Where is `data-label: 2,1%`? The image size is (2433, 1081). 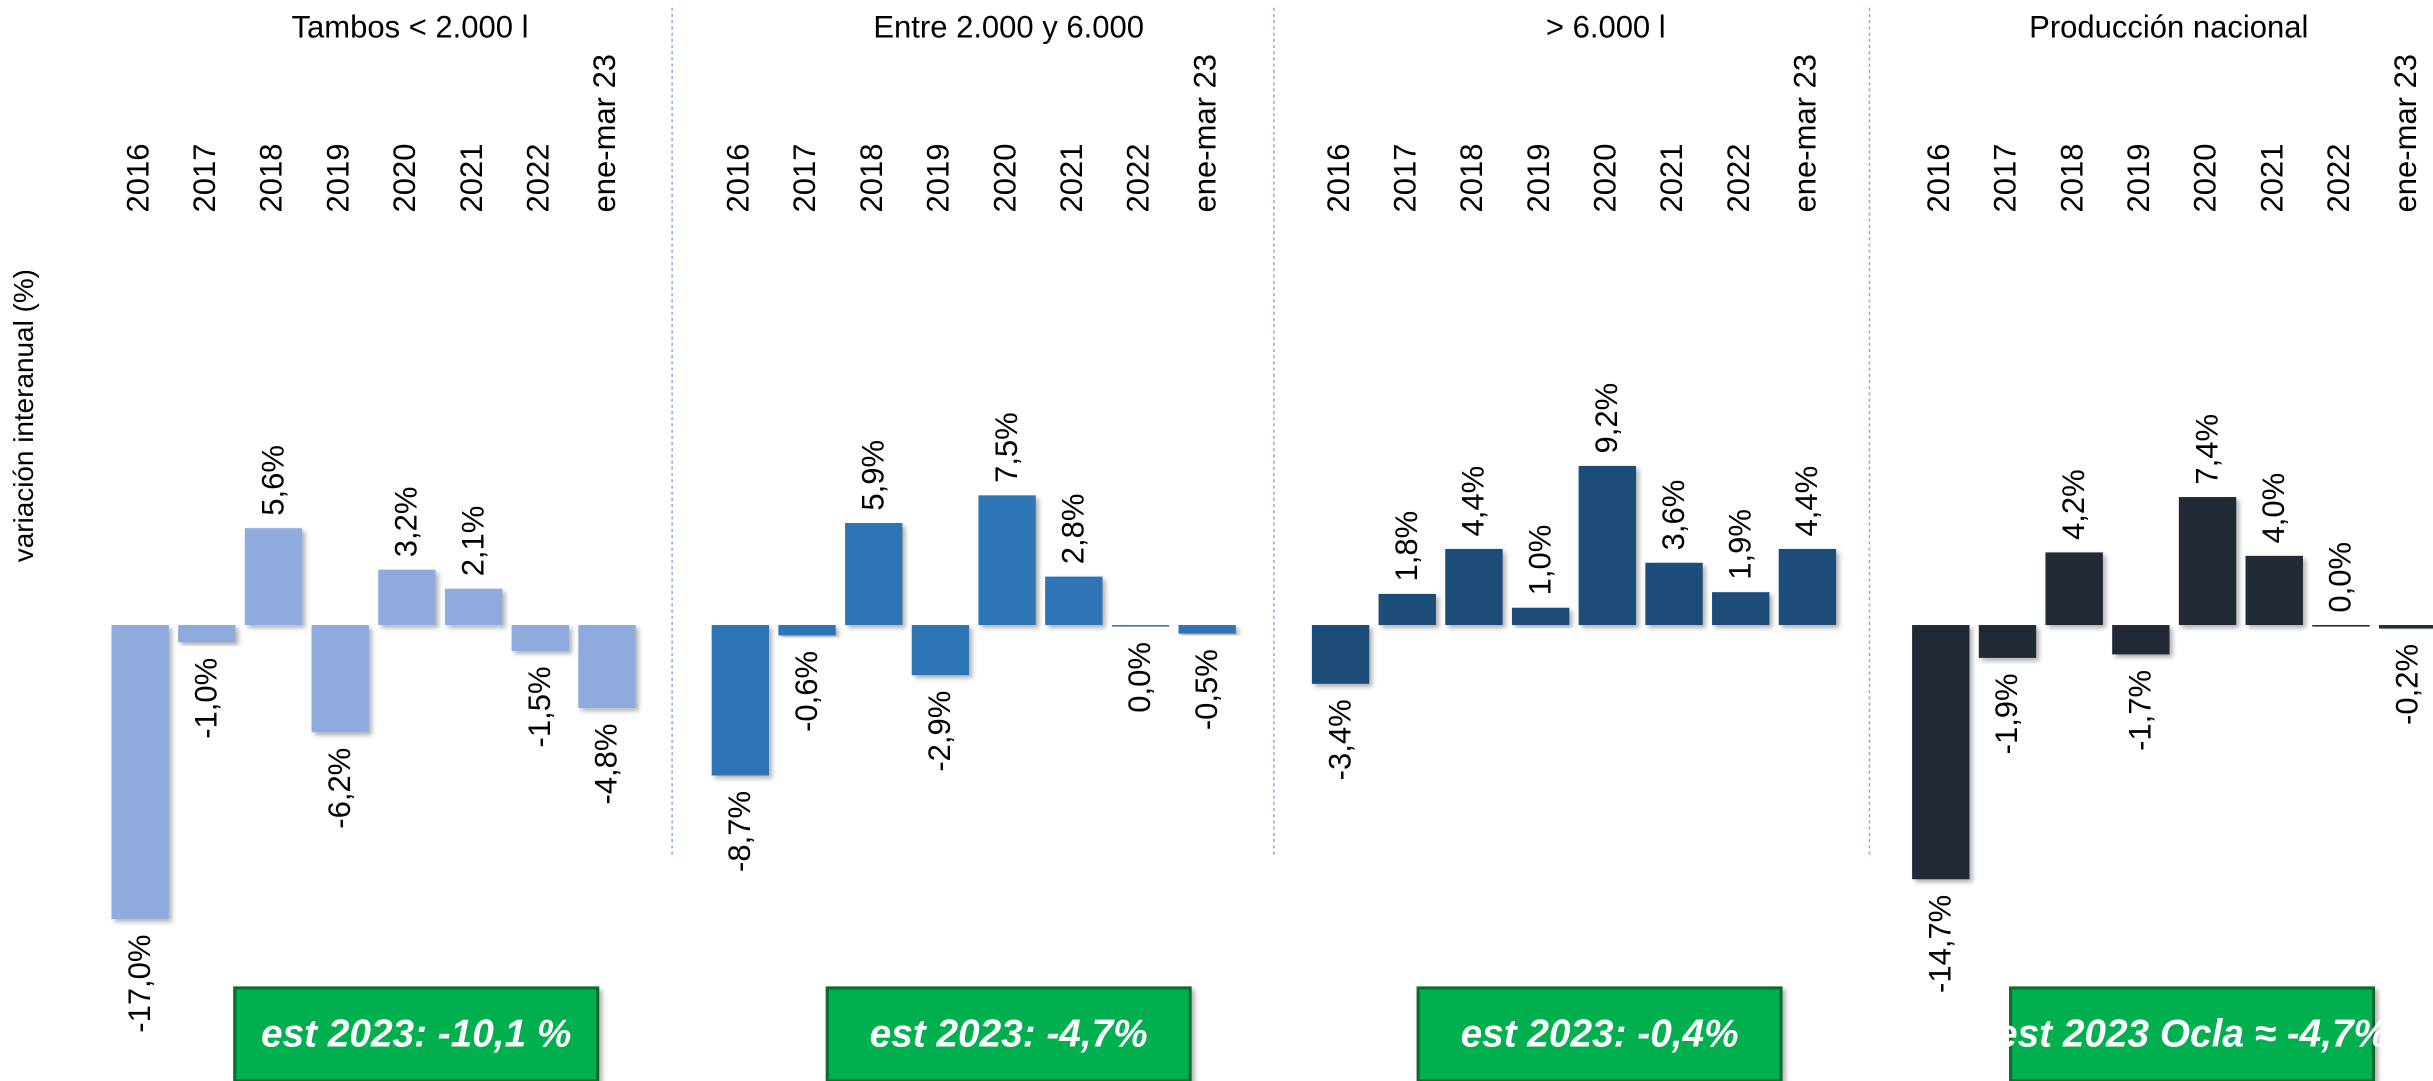
data-label: 2,1% is located at coordinates (472, 541).